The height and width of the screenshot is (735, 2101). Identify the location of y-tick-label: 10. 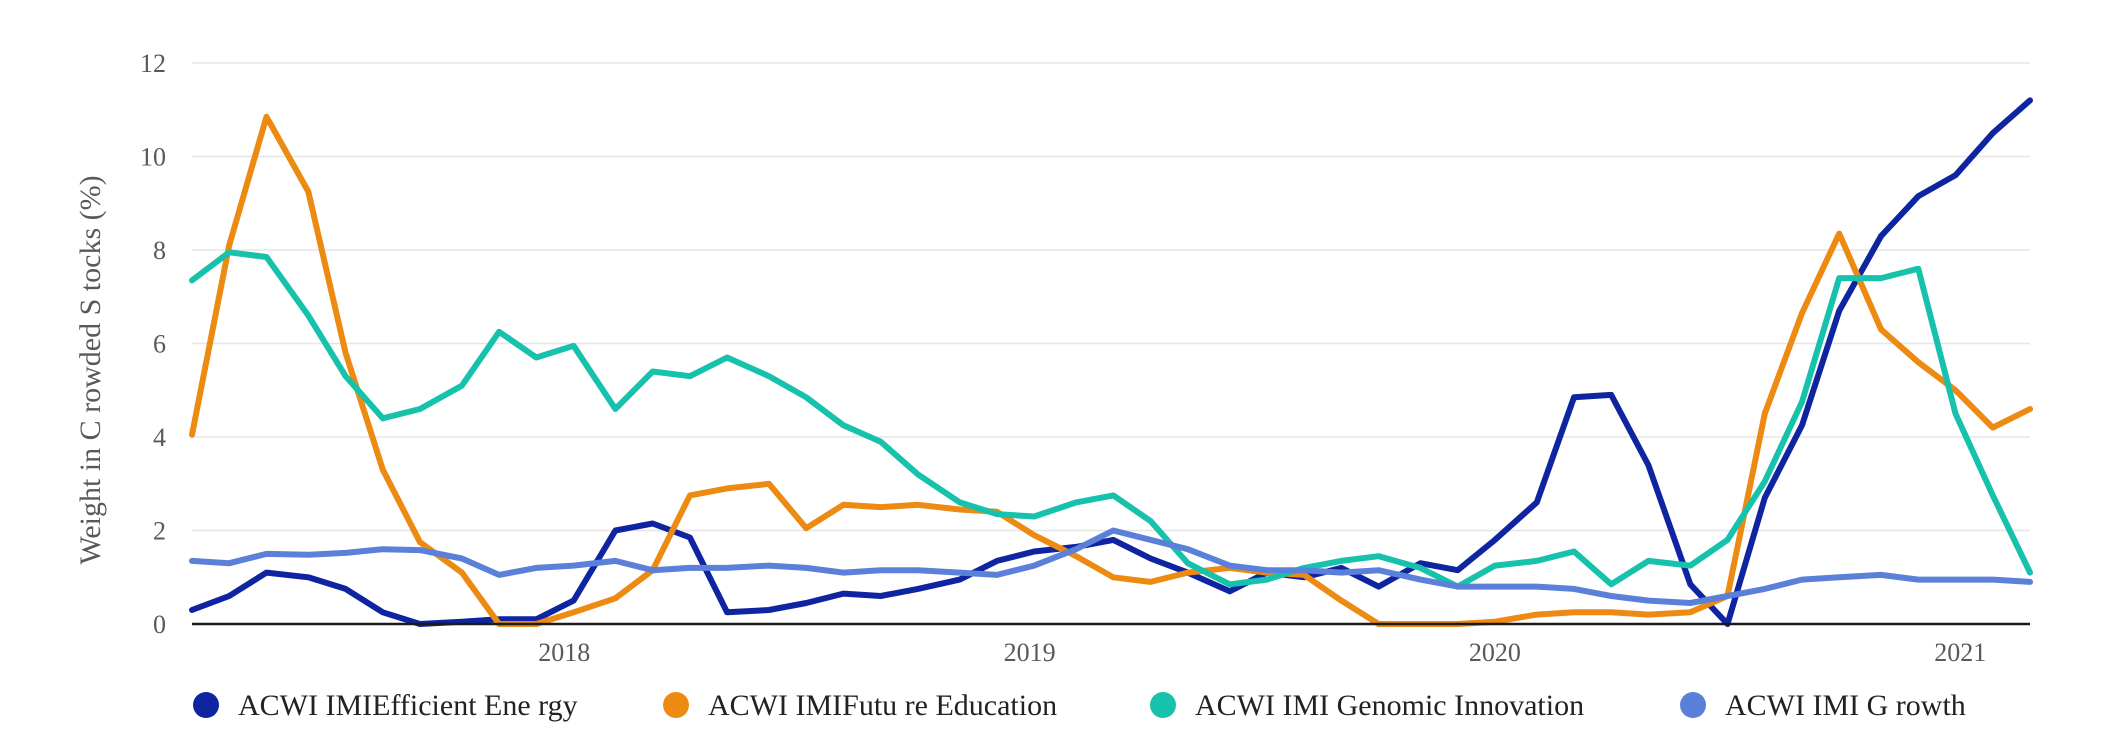
(153, 157).